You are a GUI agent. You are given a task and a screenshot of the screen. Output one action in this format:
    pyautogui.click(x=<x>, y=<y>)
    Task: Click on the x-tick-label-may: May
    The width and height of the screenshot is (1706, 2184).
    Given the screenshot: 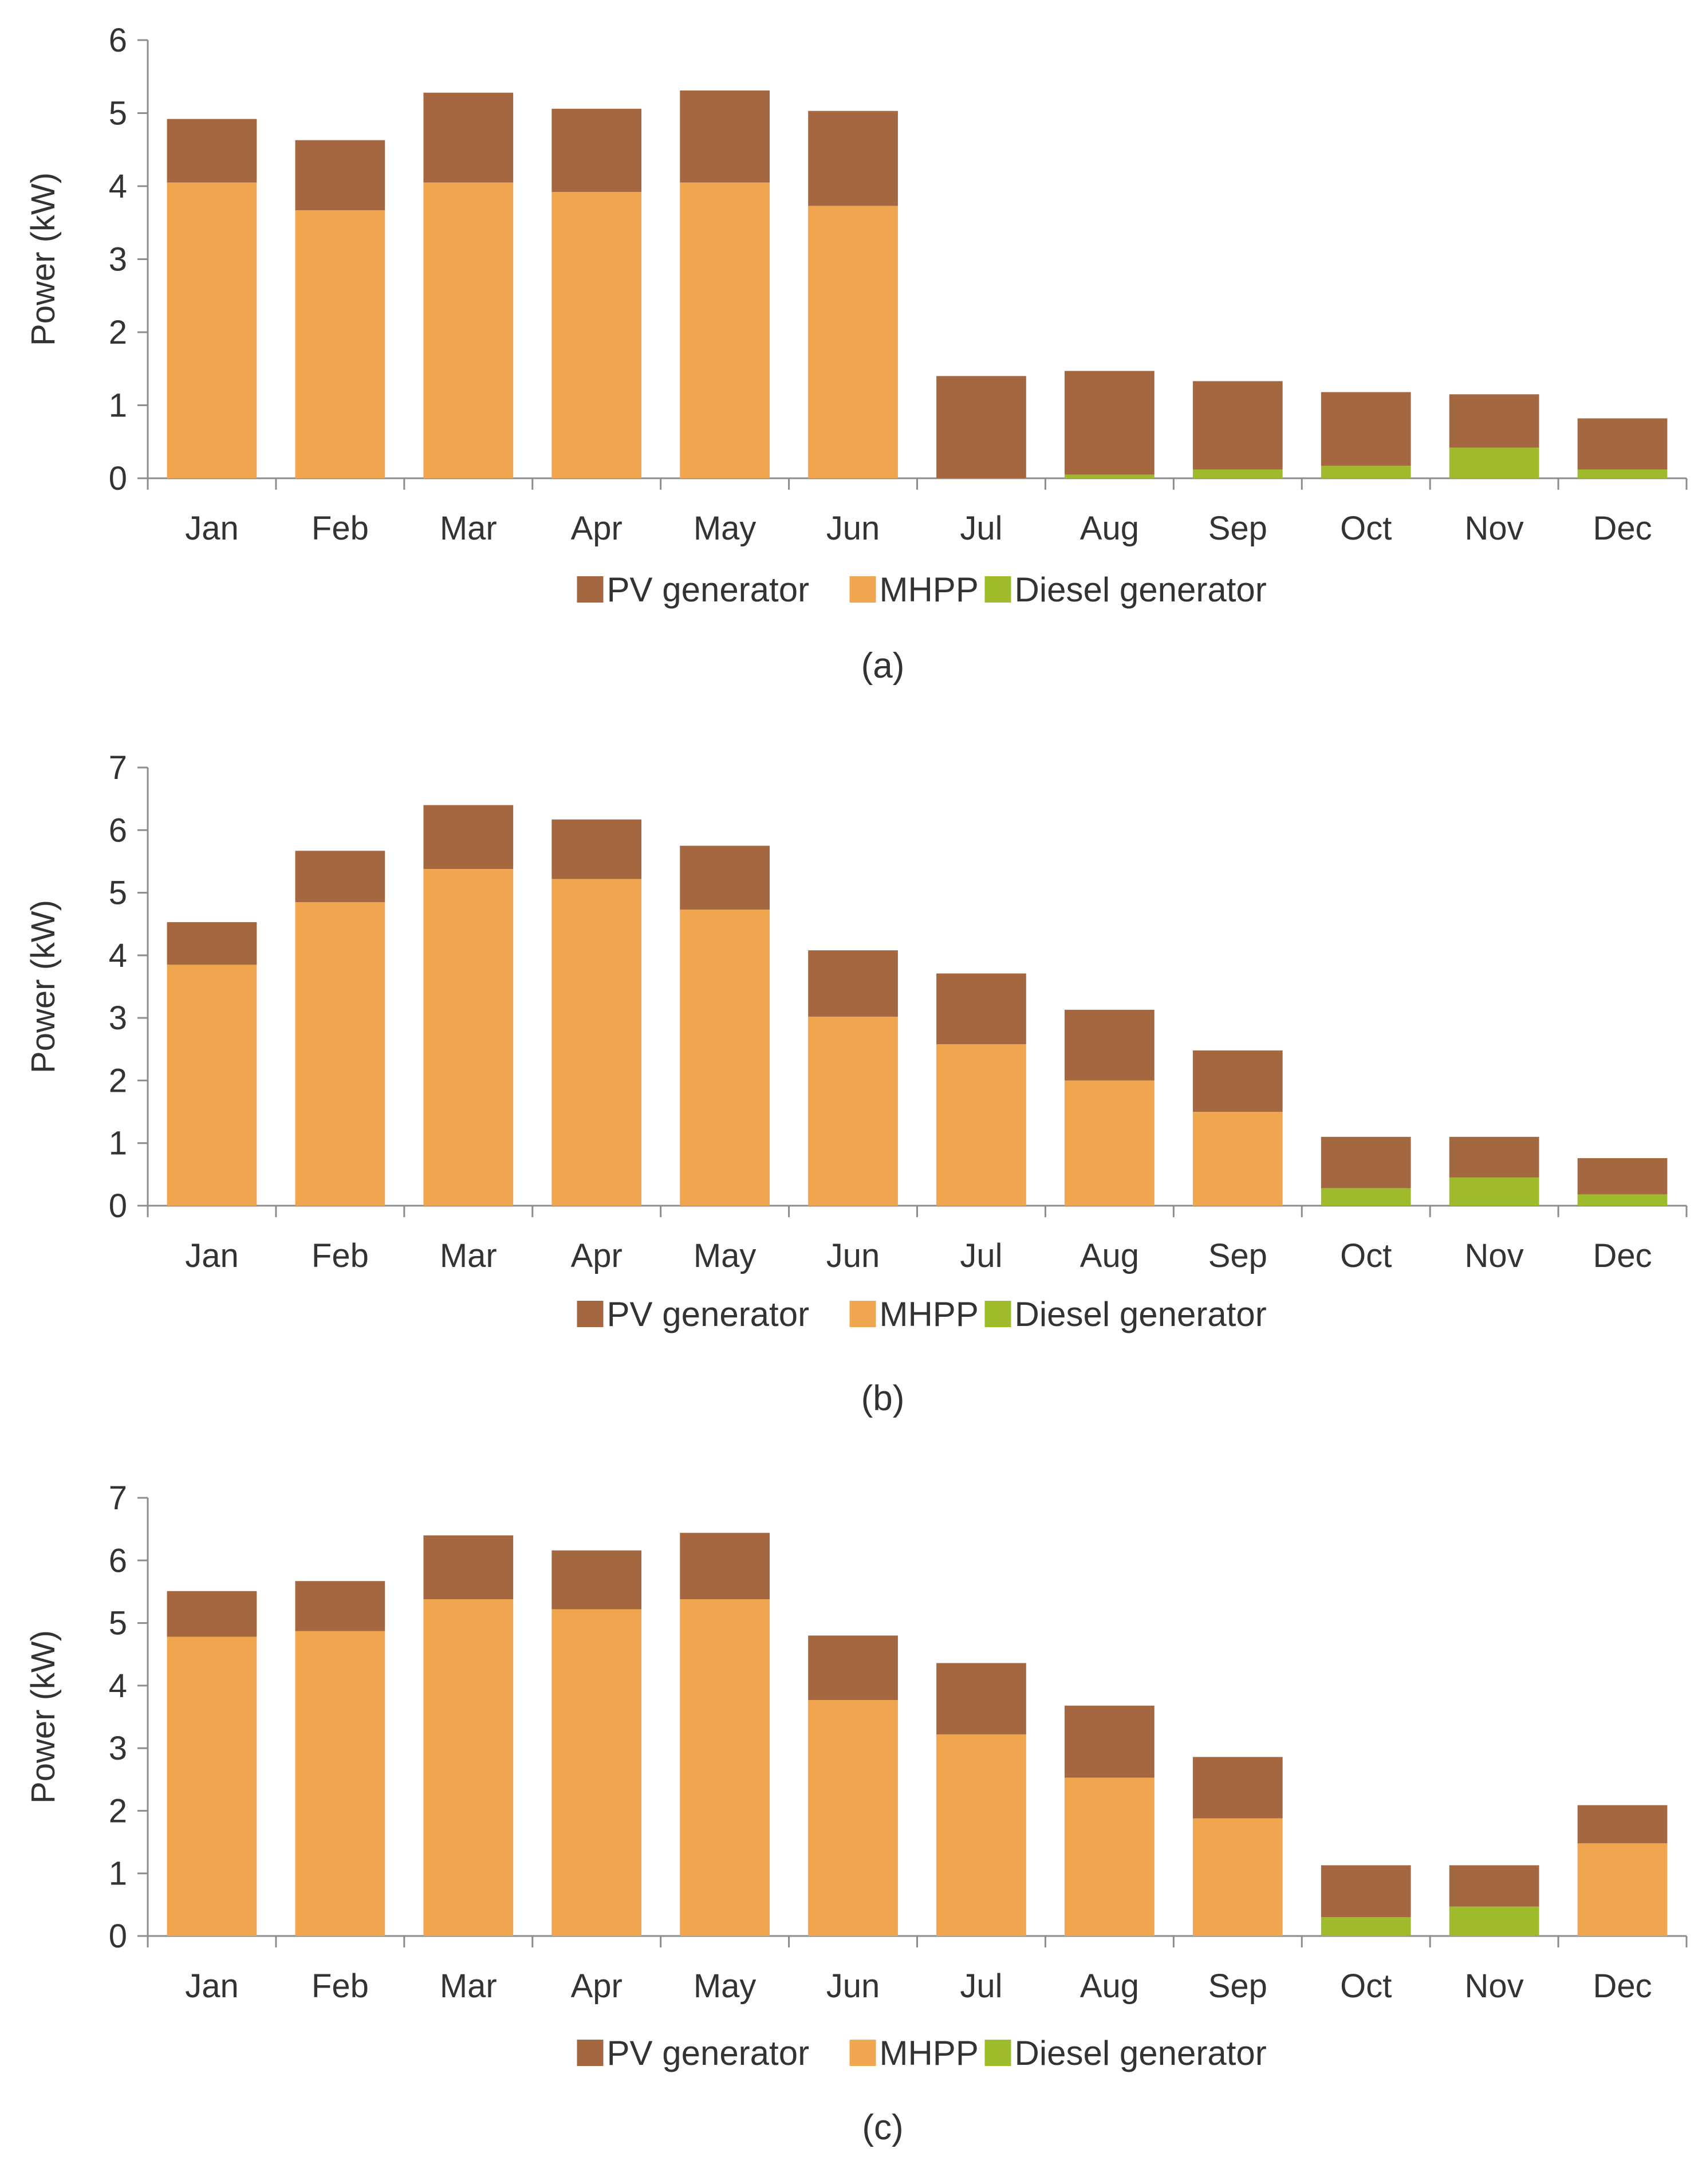 What is the action you would take?
    pyautogui.click(x=725, y=528)
    